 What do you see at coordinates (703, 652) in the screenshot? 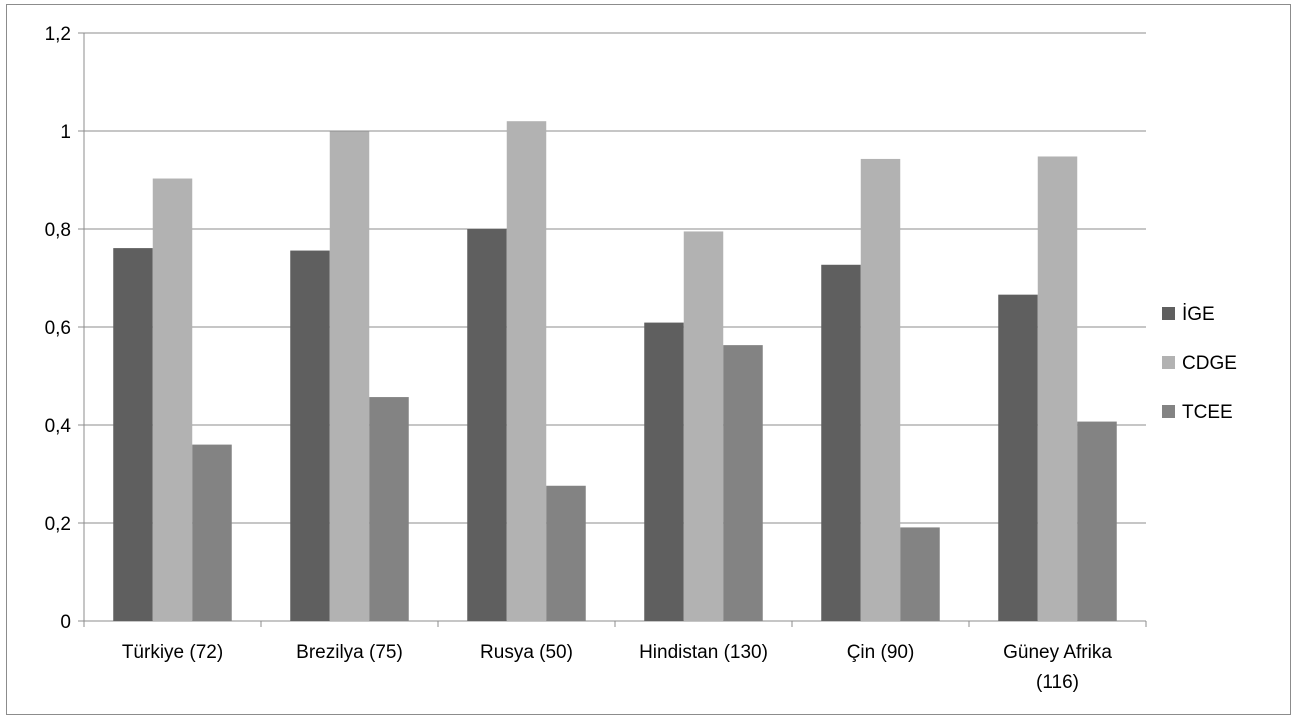
I see `x-tick-label: Hindistan (130)` at bounding box center [703, 652].